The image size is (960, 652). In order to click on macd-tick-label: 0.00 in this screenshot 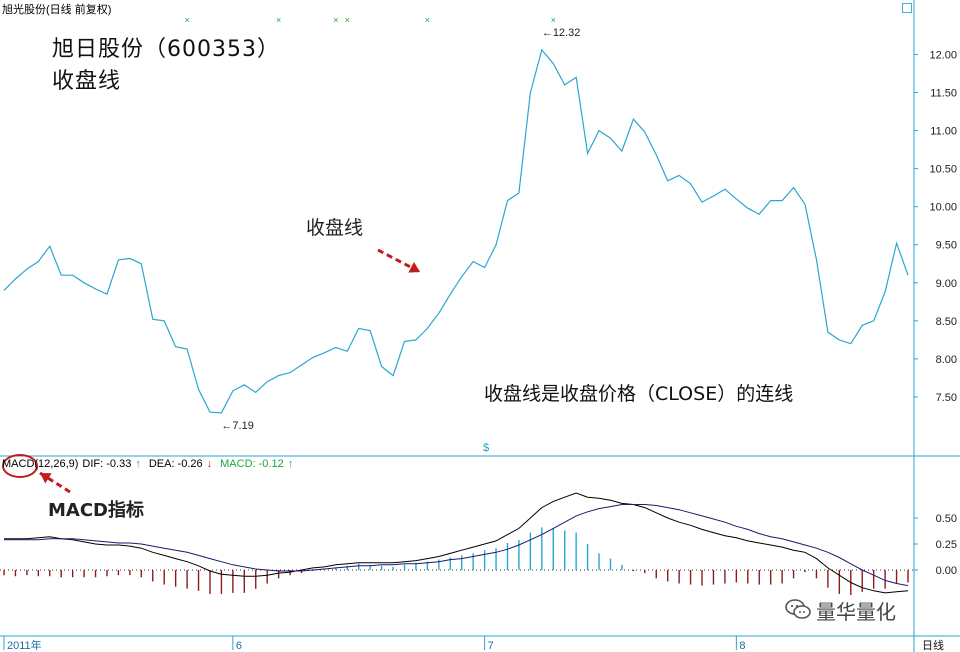, I will do `click(946, 571)`.